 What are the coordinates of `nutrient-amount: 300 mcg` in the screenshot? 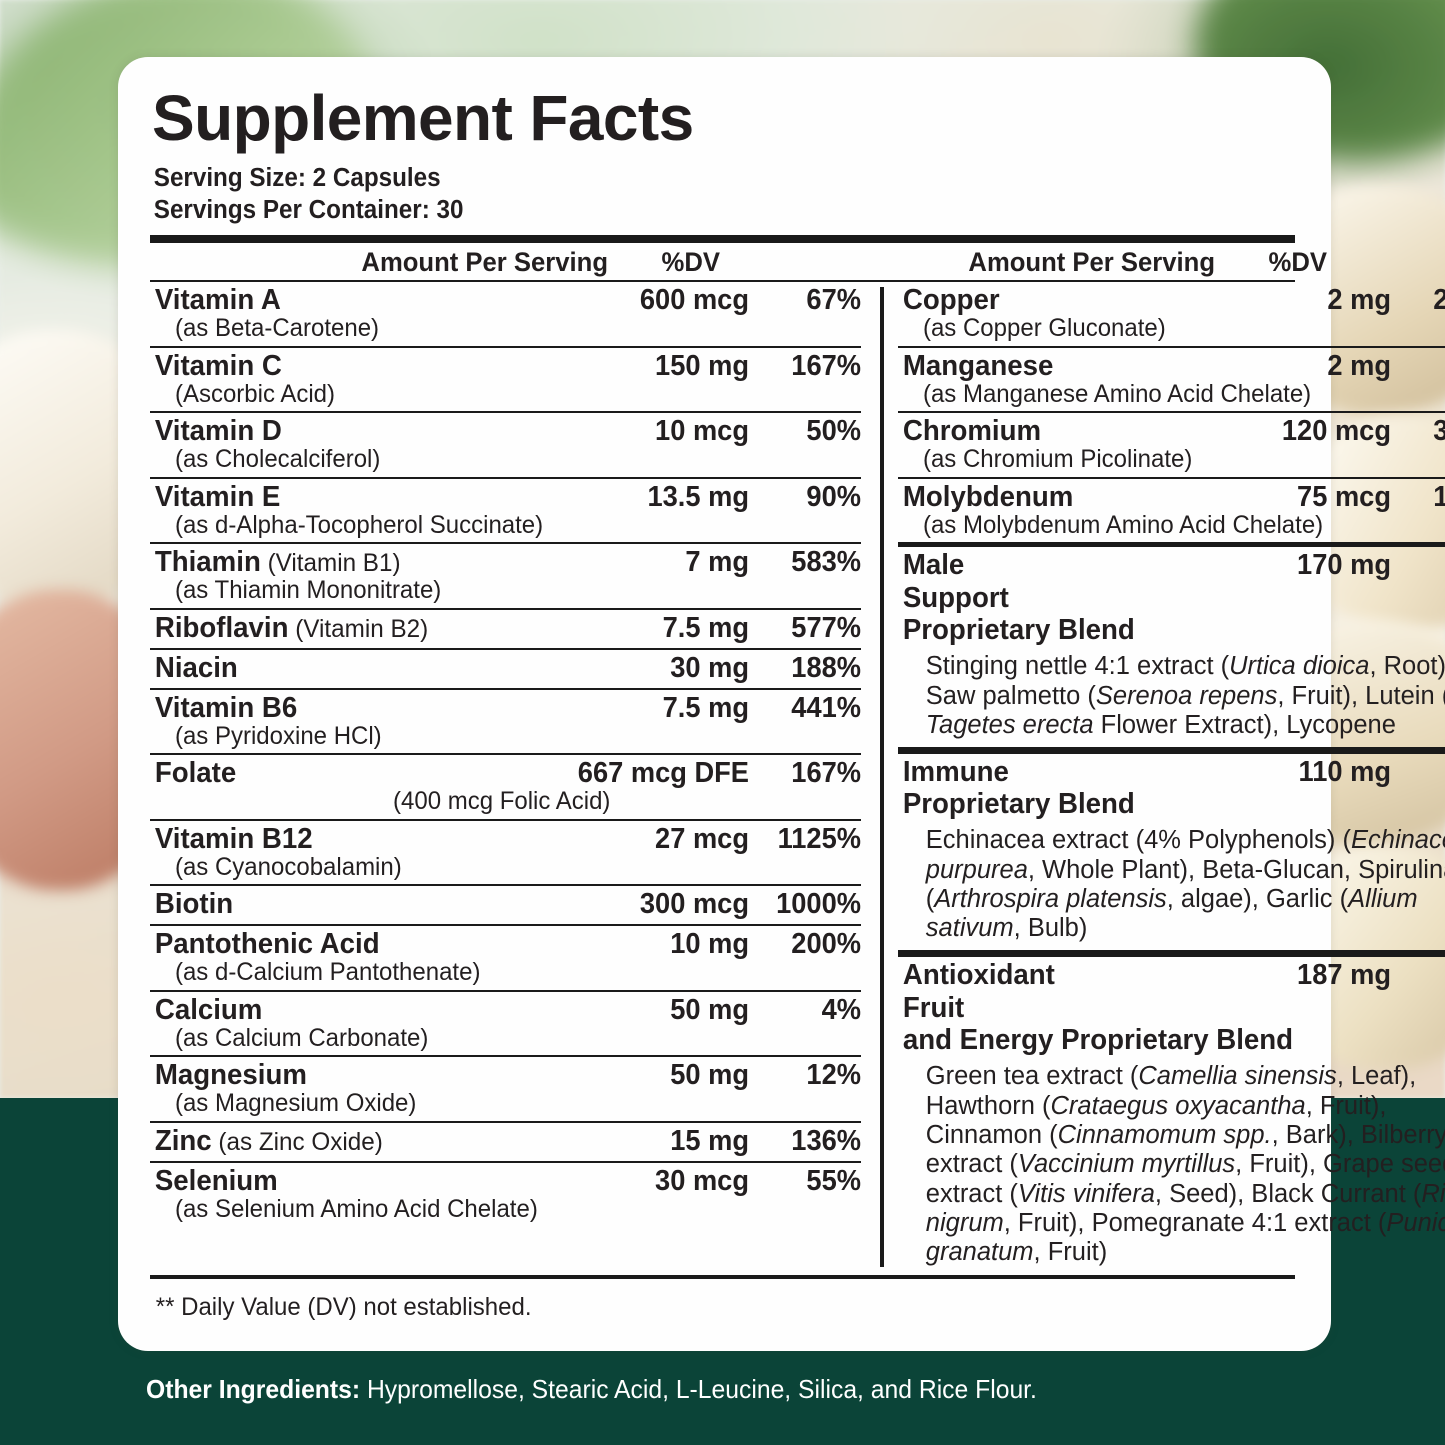 It's located at (694, 904).